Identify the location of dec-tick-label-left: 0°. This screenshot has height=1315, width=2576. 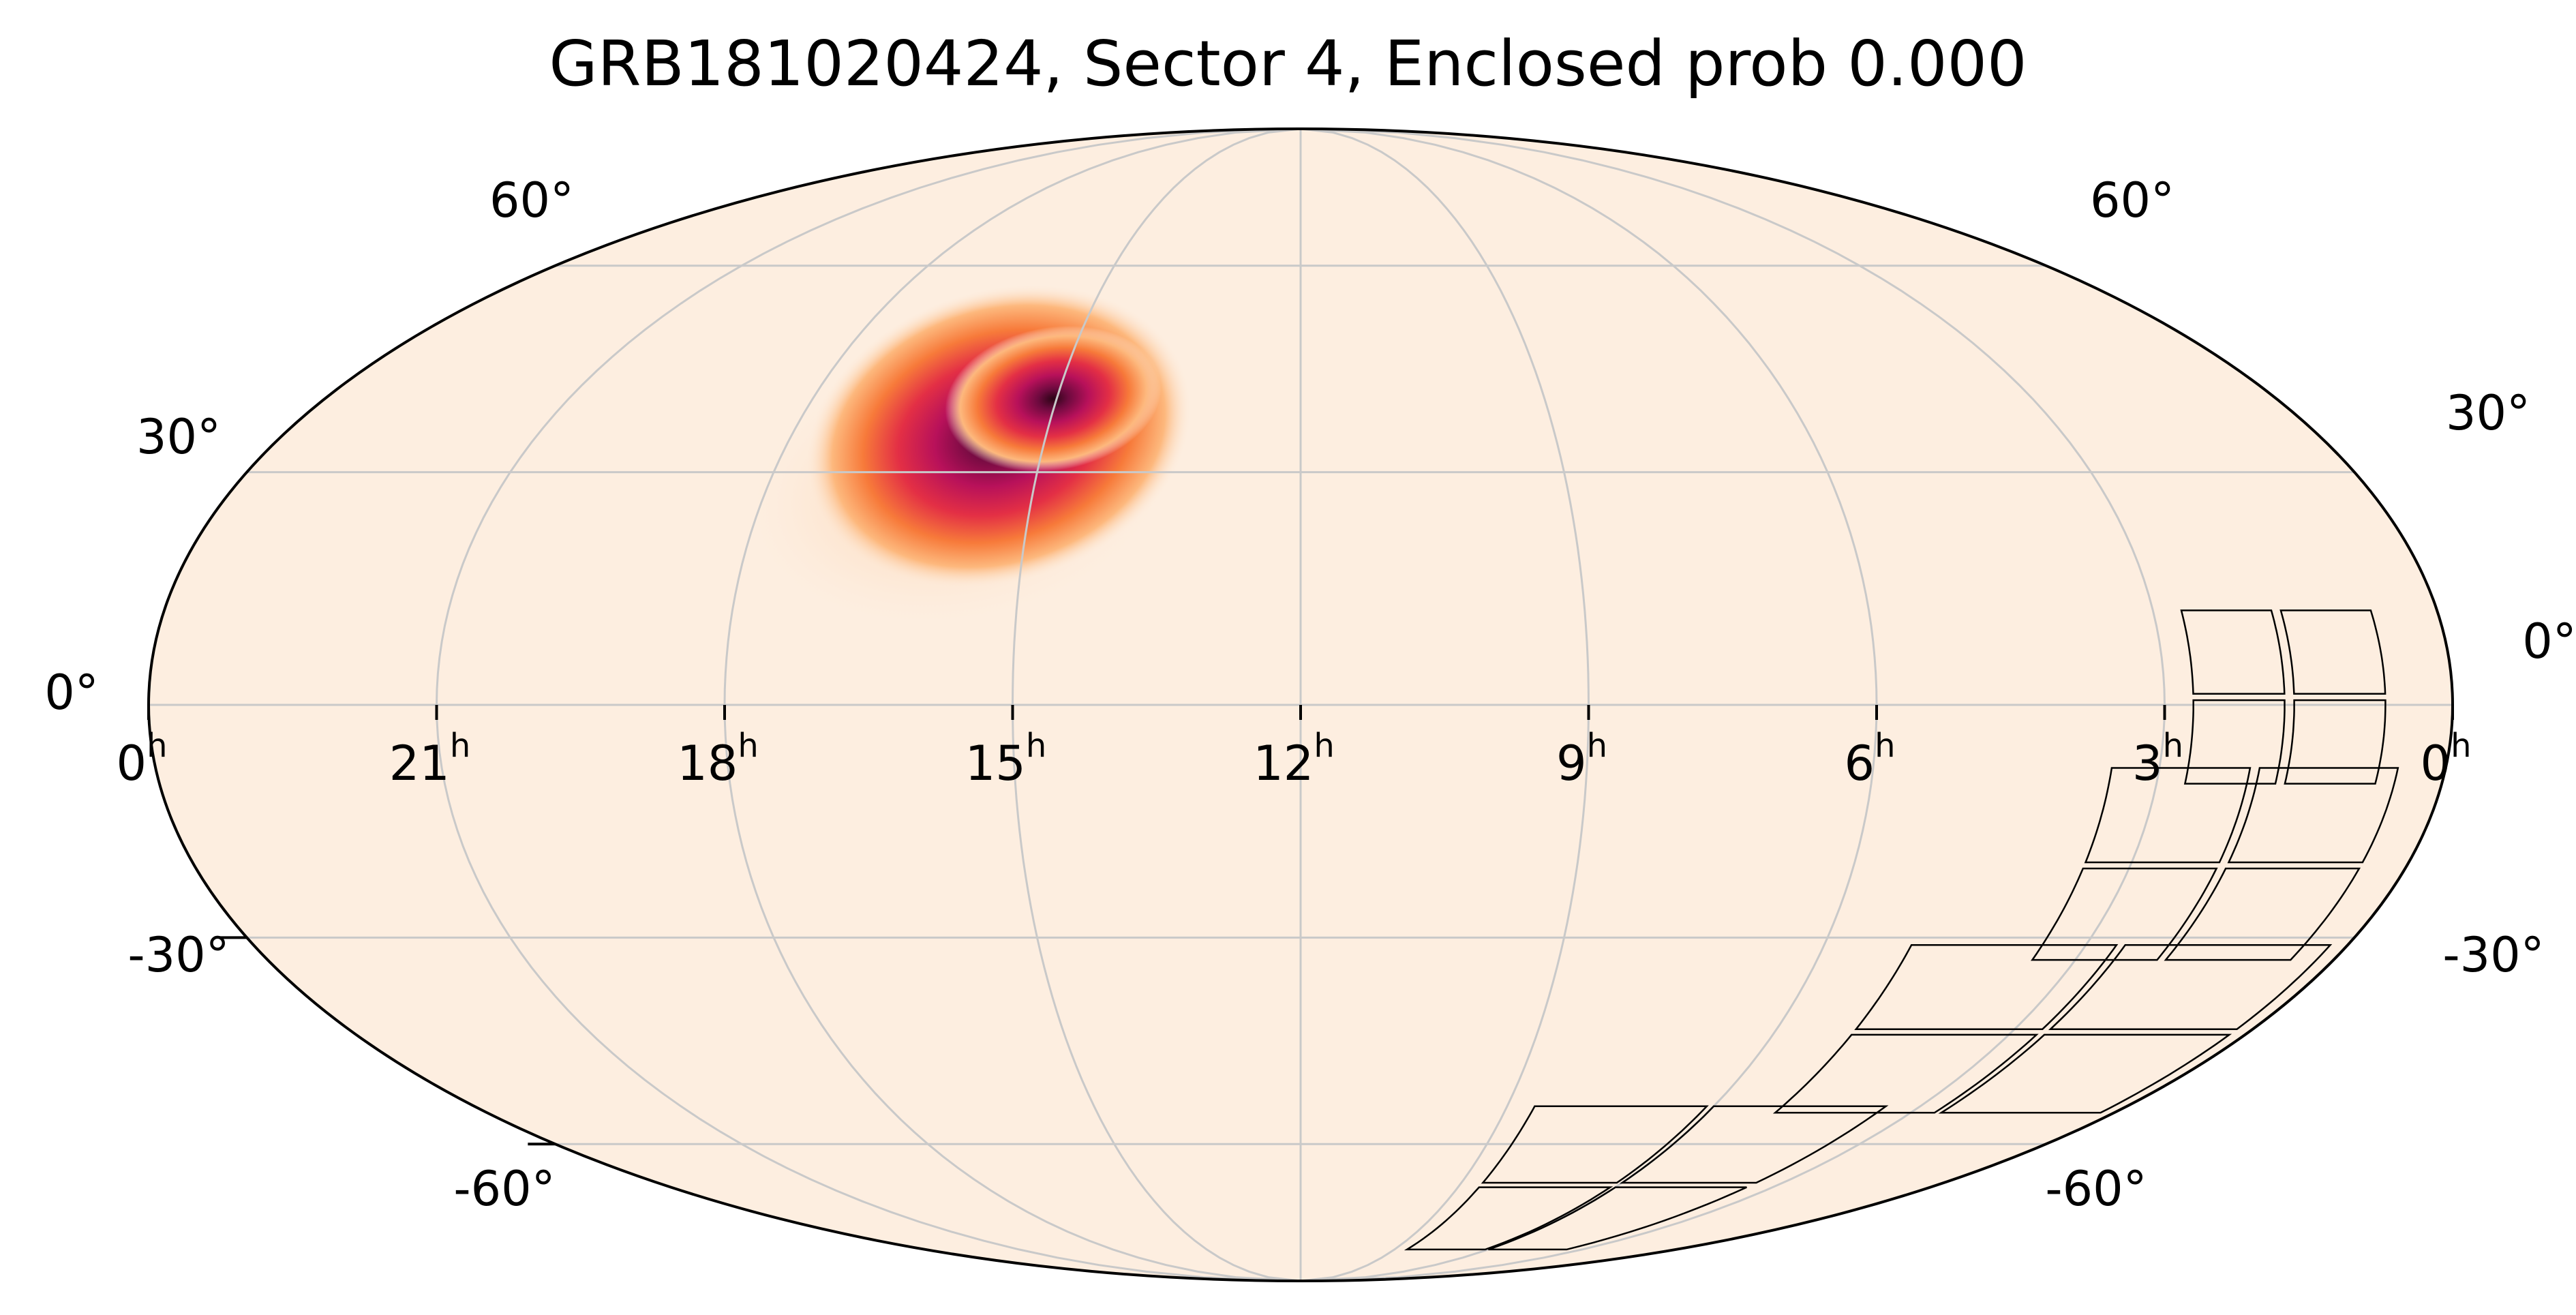
(72, 693).